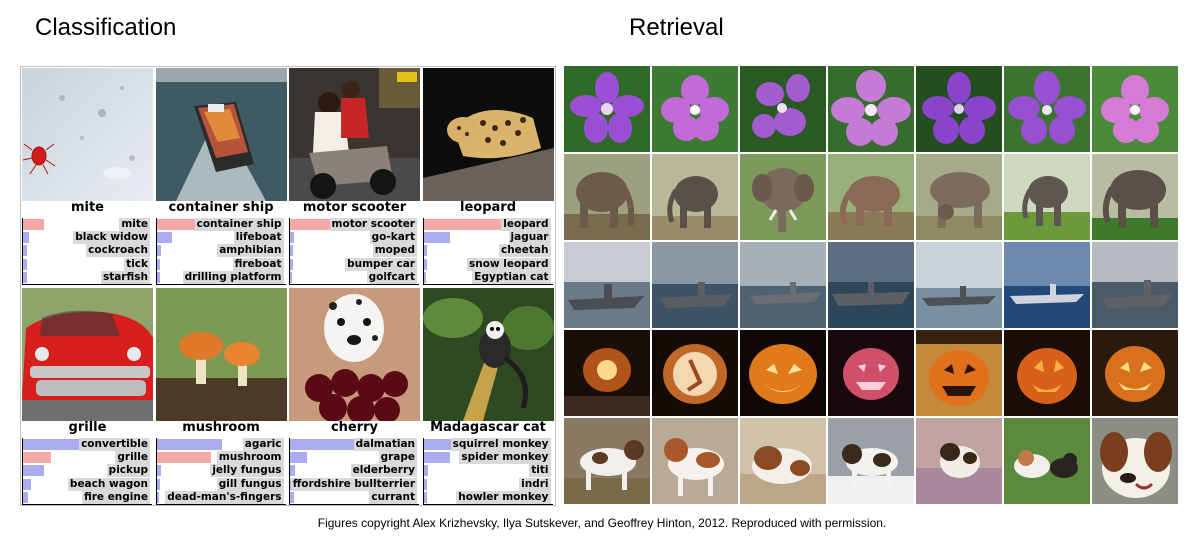  Describe the element at coordinates (87, 134) in the screenshot. I see `mite-image` at that location.